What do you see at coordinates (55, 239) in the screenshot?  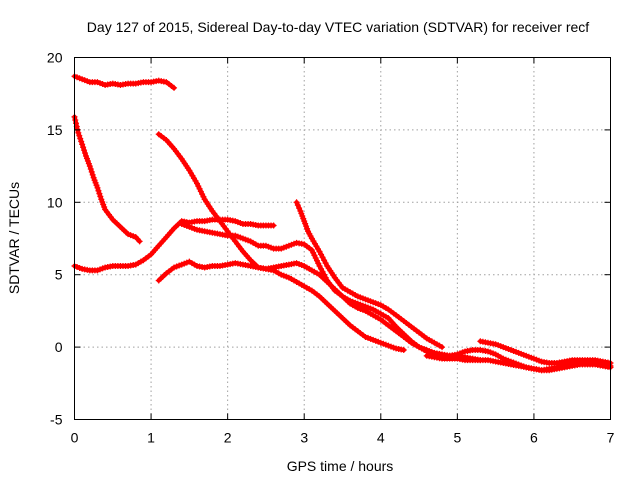 I see `y-tick-labels: -5 0 5 10 15 20` at bounding box center [55, 239].